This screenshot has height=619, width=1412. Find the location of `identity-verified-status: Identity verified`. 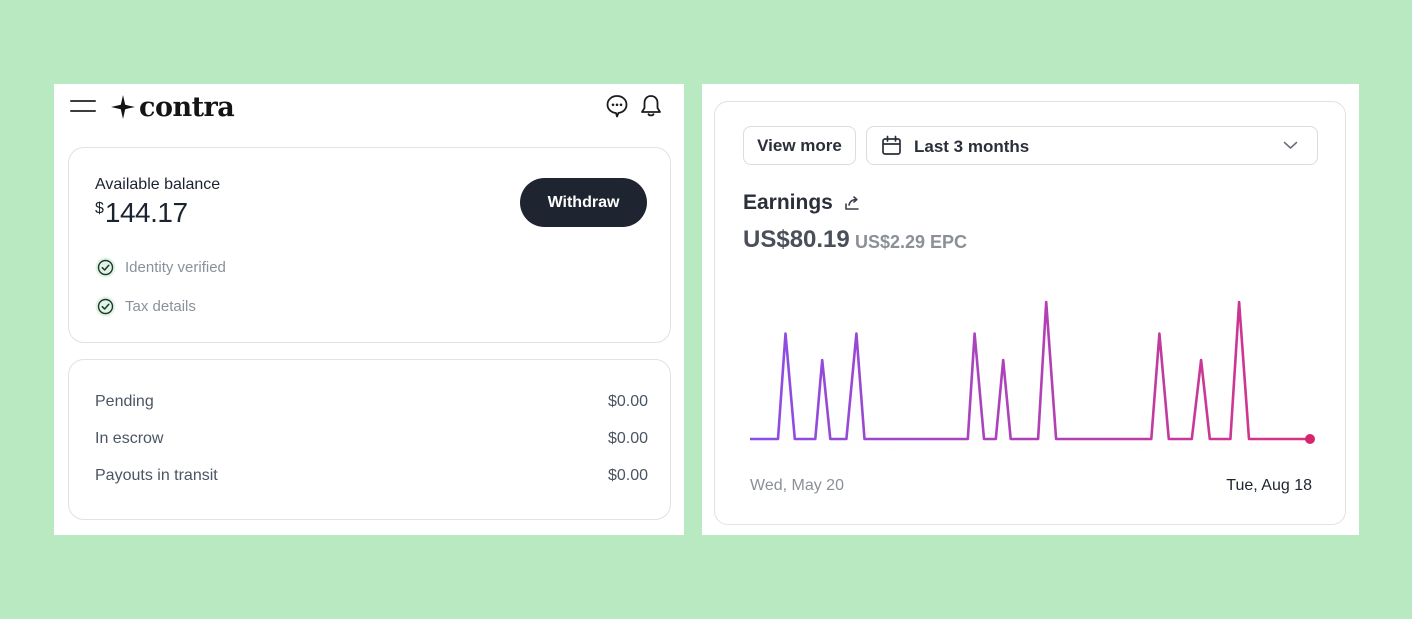

identity-verified-status: Identity verified is located at coordinates (160, 267).